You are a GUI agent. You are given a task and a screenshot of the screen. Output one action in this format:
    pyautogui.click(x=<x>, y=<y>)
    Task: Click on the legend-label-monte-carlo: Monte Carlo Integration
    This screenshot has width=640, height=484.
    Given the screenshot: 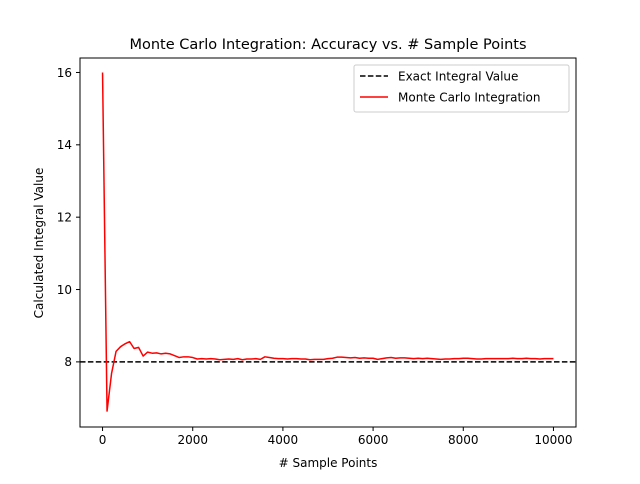 What is the action you would take?
    pyautogui.click(x=469, y=98)
    